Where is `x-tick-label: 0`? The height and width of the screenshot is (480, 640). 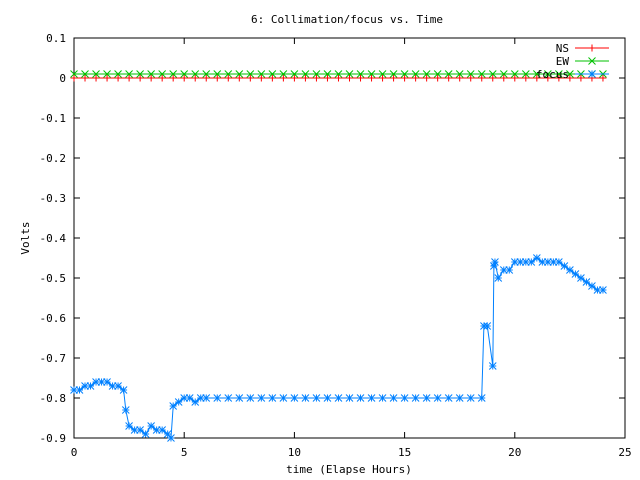 x-tick-label: 0 is located at coordinates (74, 452).